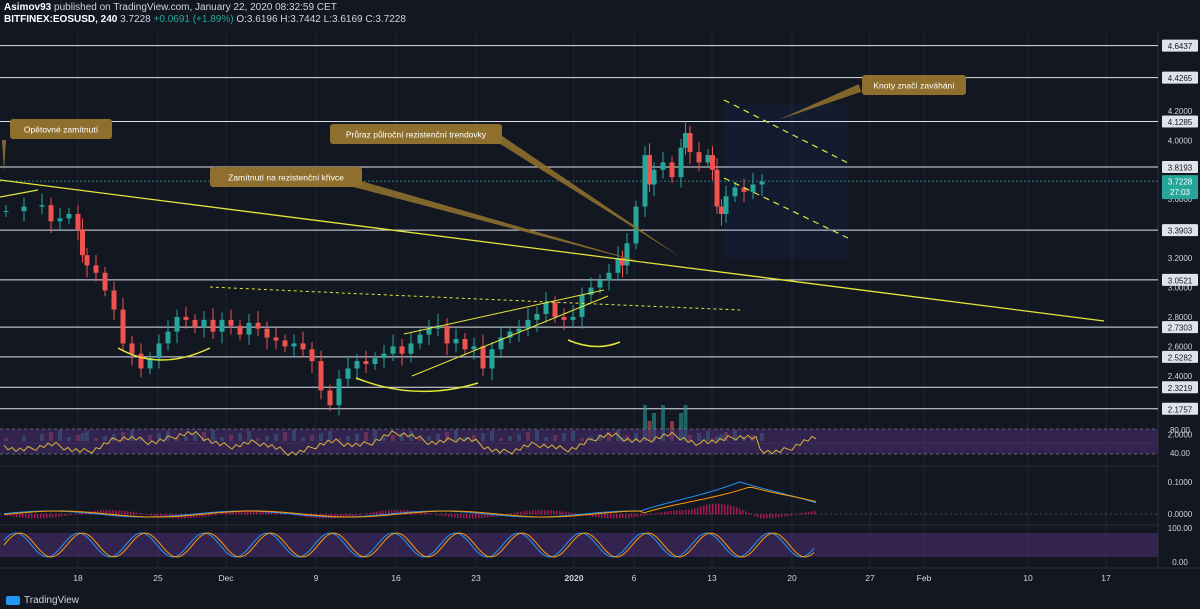  I want to click on tradingview-brand: TradingView, so click(42, 600).